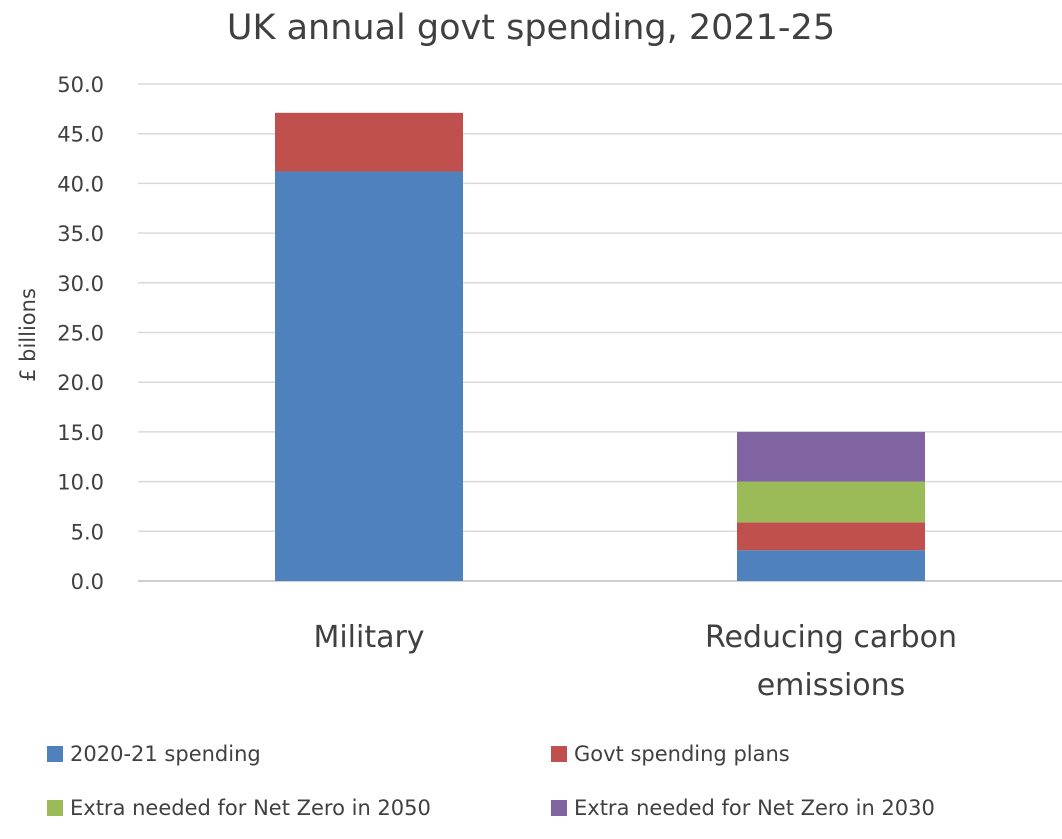 This screenshot has width=1062, height=839. What do you see at coordinates (80, 483) in the screenshot?
I see `y-tick-label: 10.0` at bounding box center [80, 483].